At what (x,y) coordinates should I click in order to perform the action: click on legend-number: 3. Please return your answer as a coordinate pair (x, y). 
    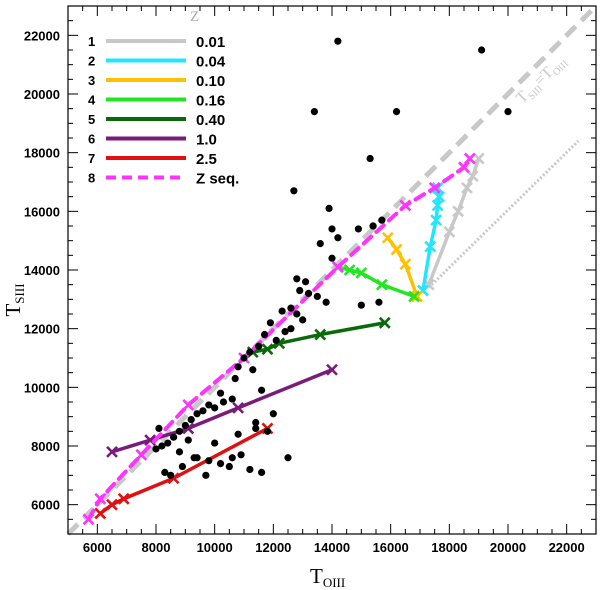
    Looking at the image, I should click on (91, 80).